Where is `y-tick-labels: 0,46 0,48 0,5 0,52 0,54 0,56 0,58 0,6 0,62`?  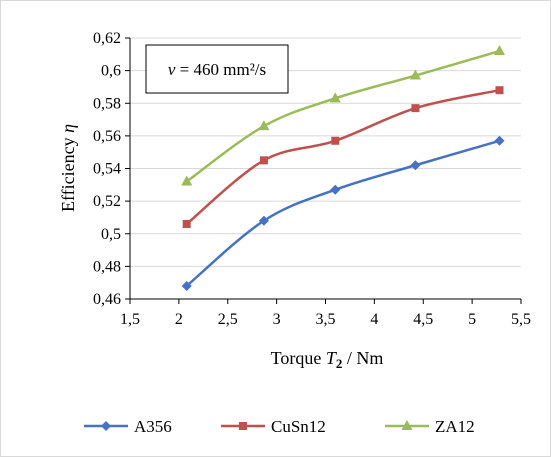
y-tick-labels: 0,46 0,48 0,5 0,52 0,54 0,56 0,58 0,6 0,62 is located at coordinates (107, 169).